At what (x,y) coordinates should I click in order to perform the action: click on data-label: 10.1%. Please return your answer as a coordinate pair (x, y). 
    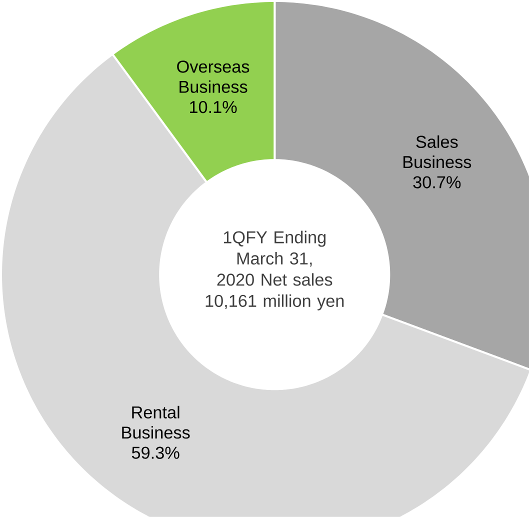
    Looking at the image, I should click on (213, 107).